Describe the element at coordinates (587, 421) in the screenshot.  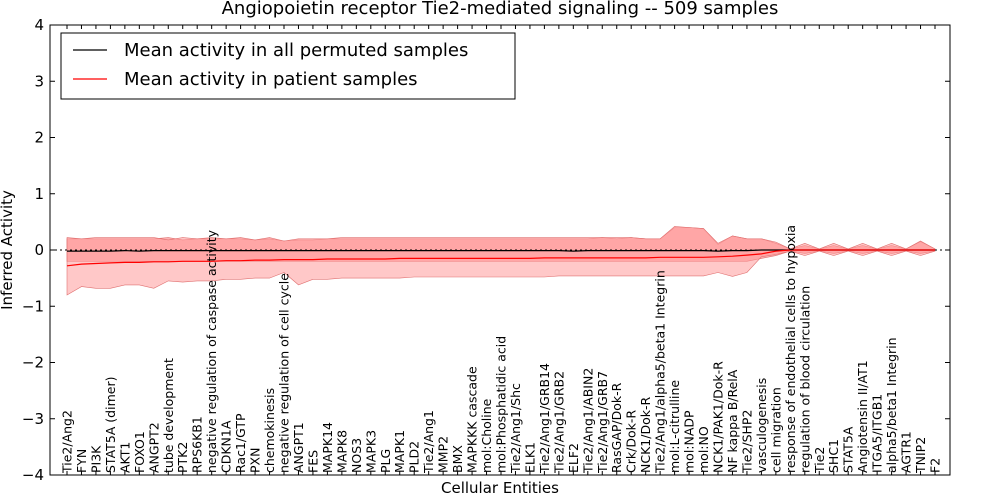
I see `x-tick-label: Tie2/Ang1/ABIN2` at that location.